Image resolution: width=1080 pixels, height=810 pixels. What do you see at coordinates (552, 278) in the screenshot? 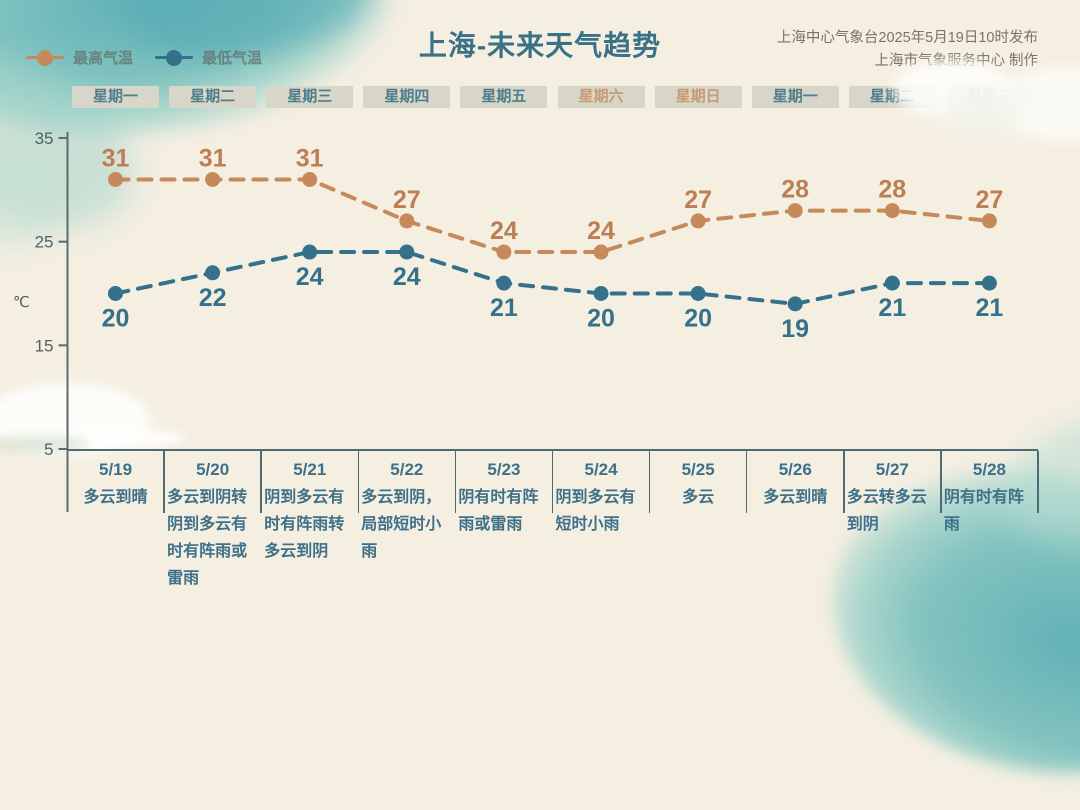
I see `low-temp-line` at bounding box center [552, 278].